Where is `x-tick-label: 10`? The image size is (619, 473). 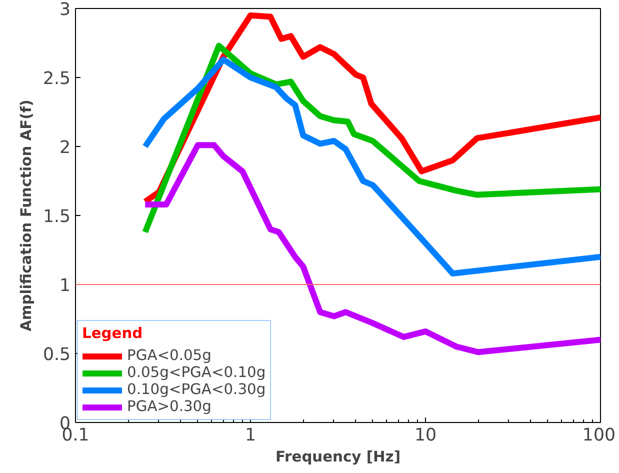
x-tick-label: 10 is located at coordinates (425, 436).